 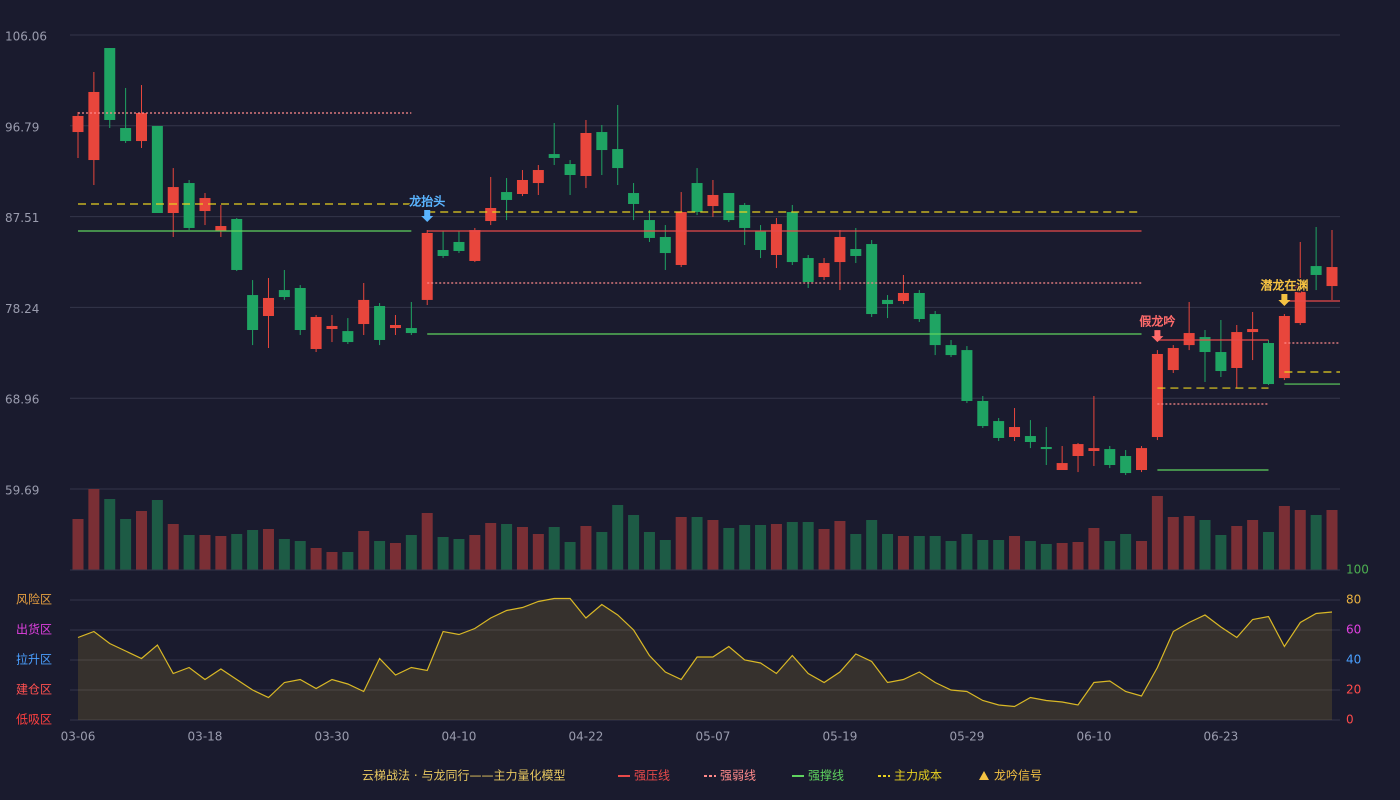 I want to click on y-tick-label: 20, so click(x=1353, y=690).